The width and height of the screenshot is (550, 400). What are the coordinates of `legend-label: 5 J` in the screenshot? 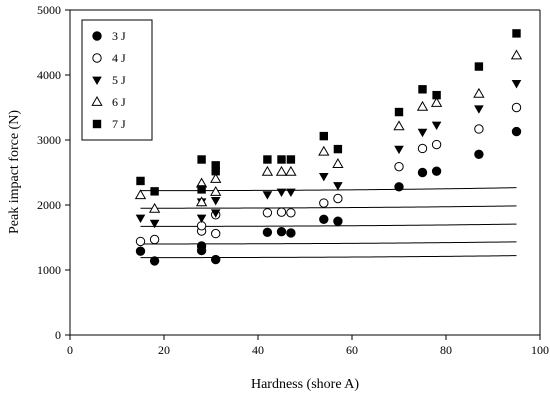 It's located at (119, 80).